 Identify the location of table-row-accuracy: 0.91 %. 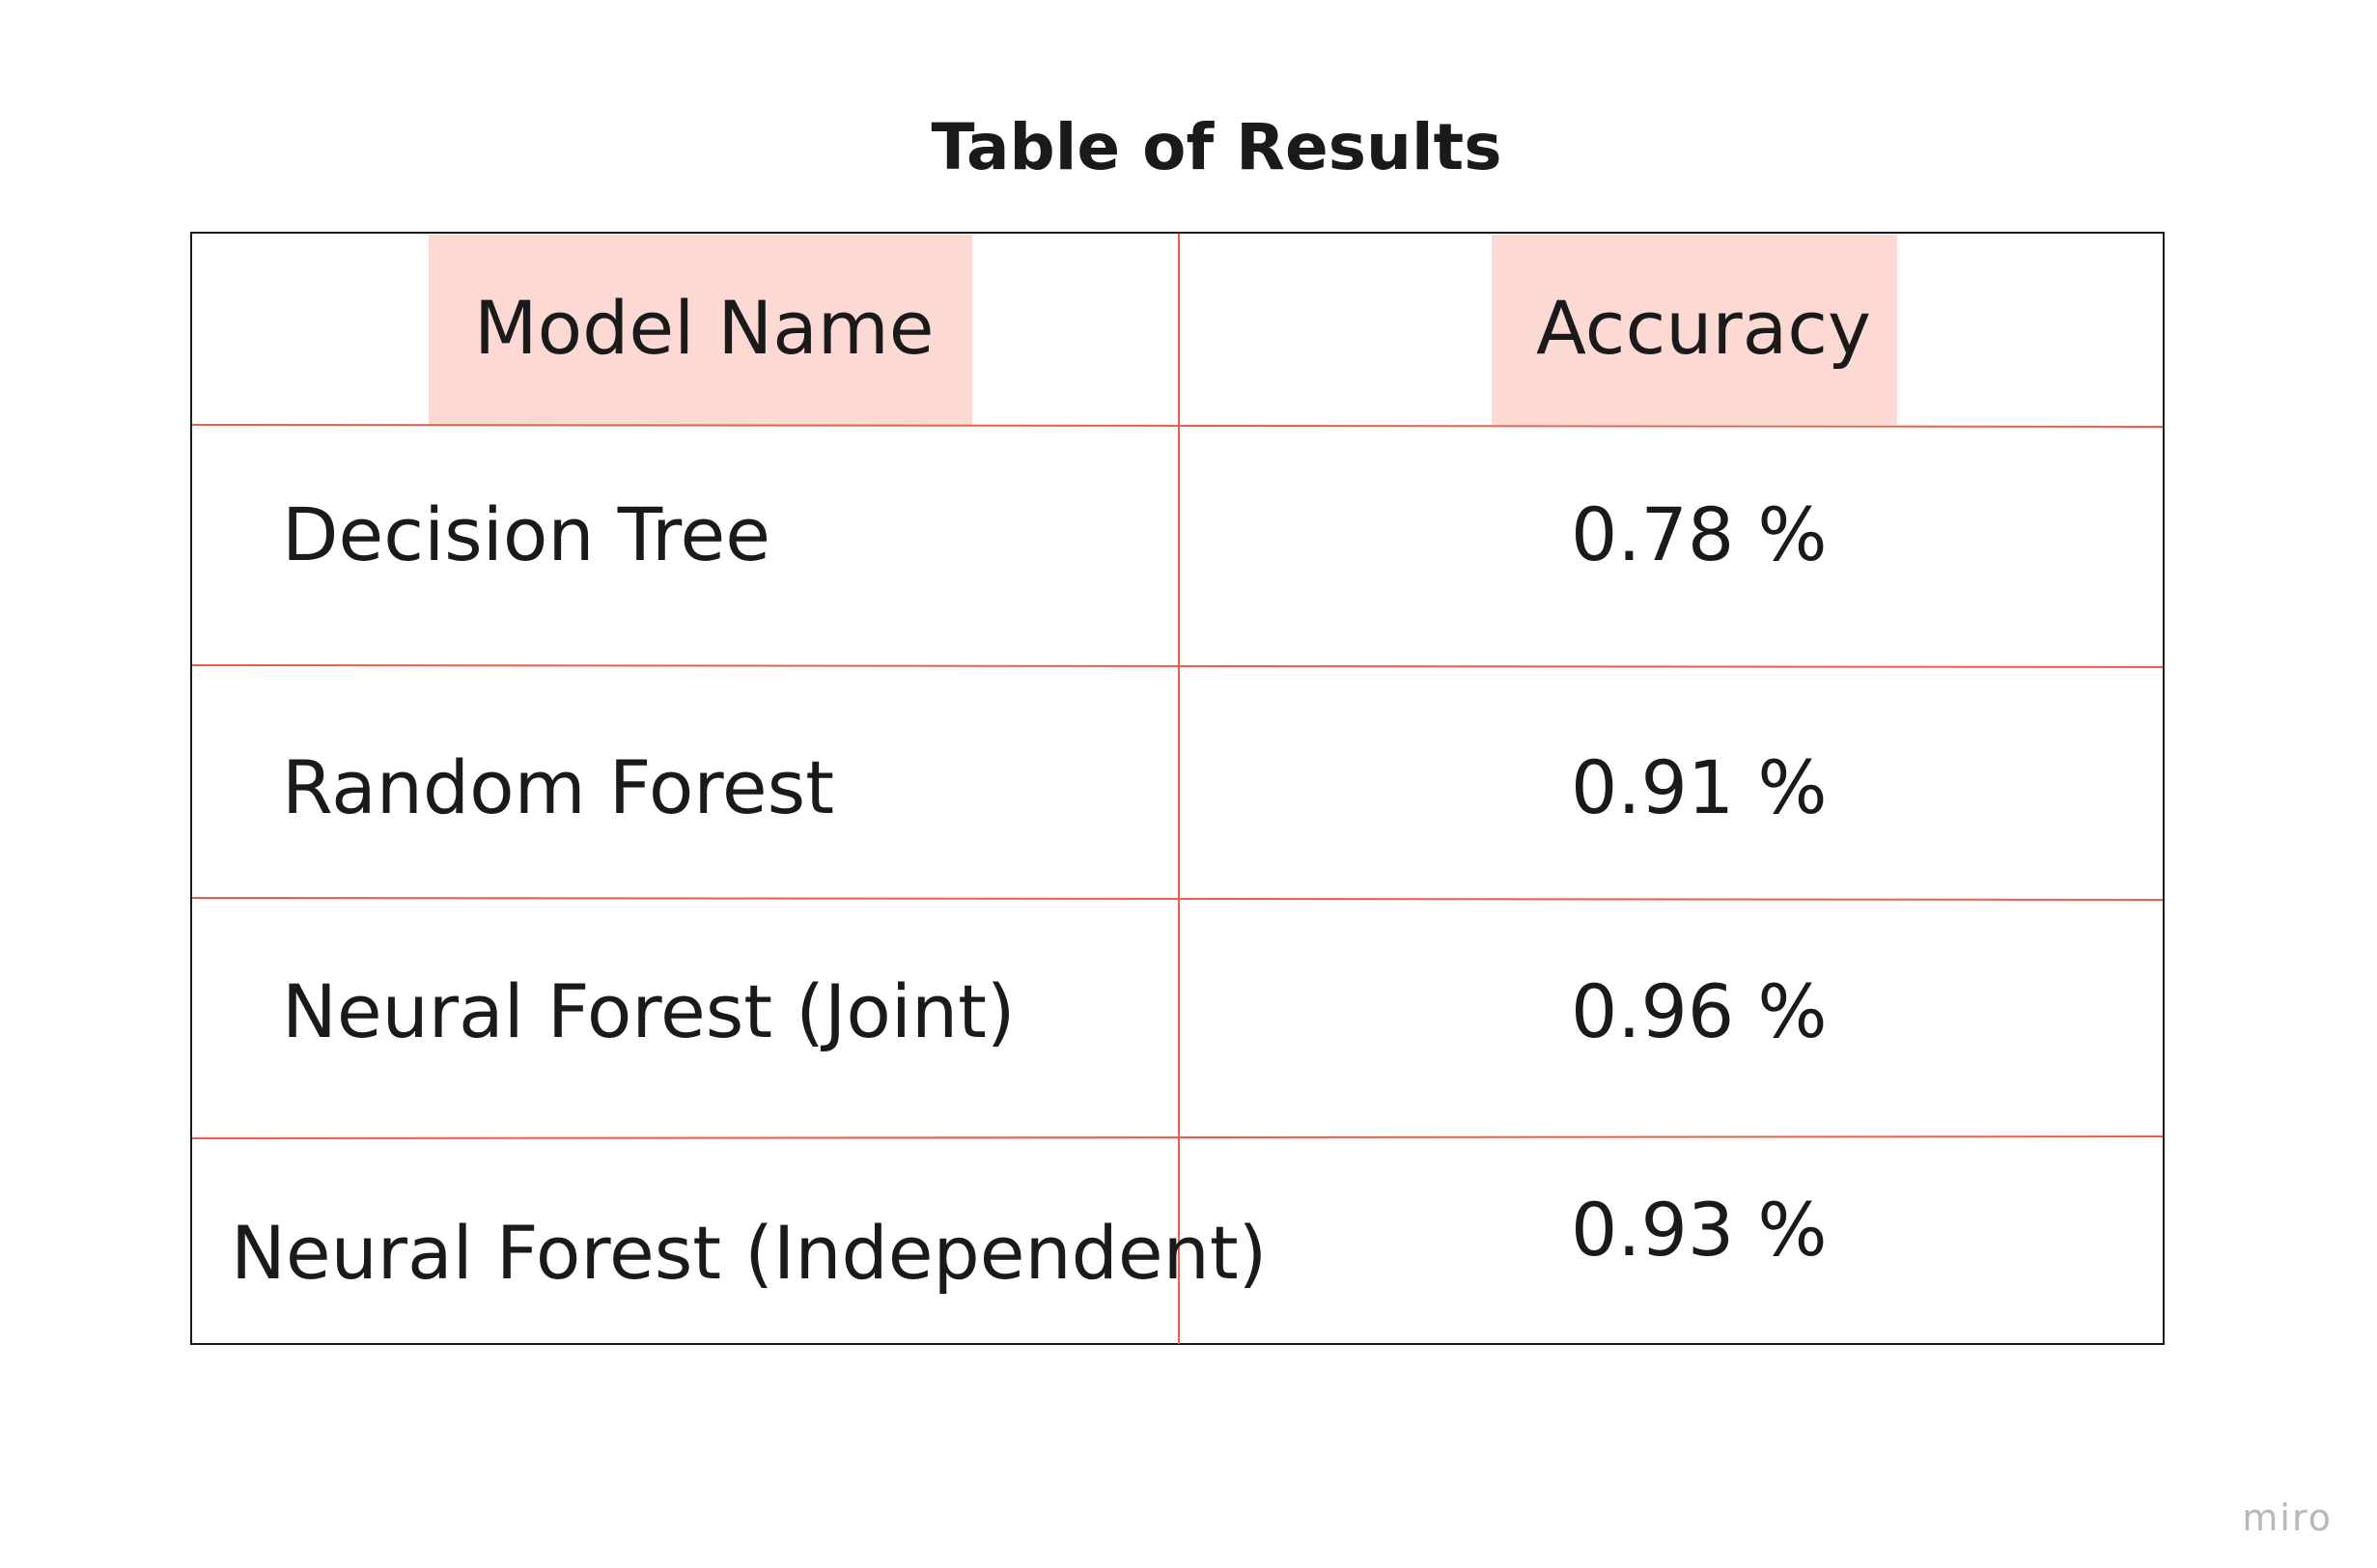
(1699, 787).